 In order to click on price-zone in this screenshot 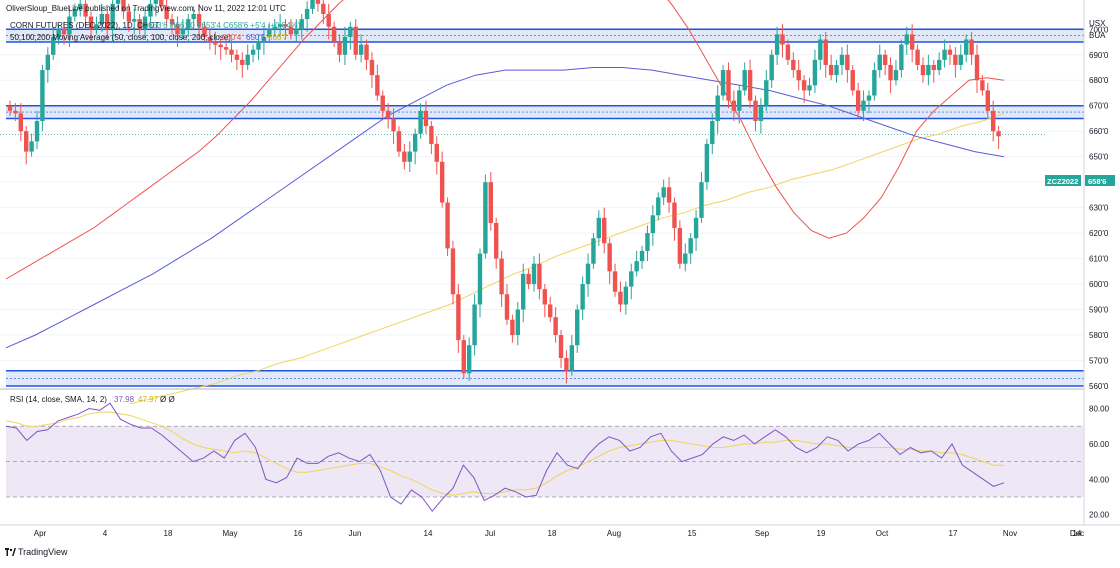, I will do `click(545, 378)`.